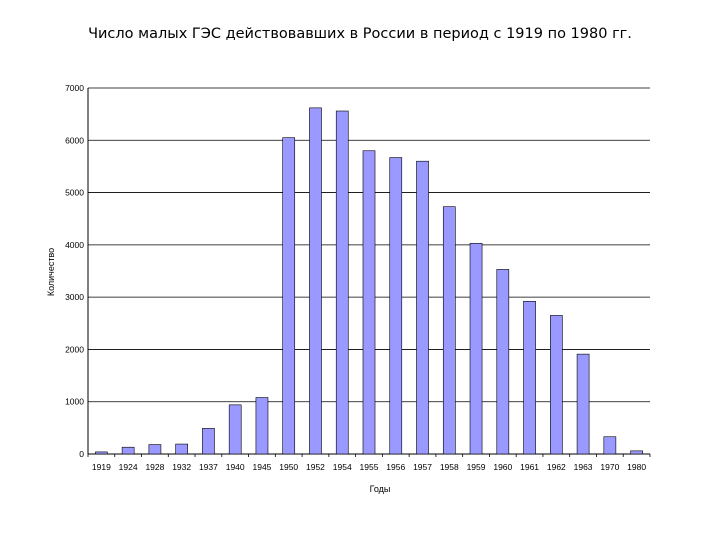  I want to click on y-tick-label: 3000, so click(74, 297).